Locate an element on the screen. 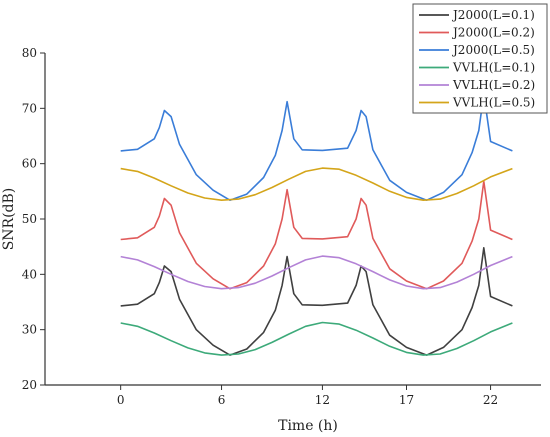 The width and height of the screenshot is (550, 437). y-tick-label: 80 is located at coordinates (29, 53).